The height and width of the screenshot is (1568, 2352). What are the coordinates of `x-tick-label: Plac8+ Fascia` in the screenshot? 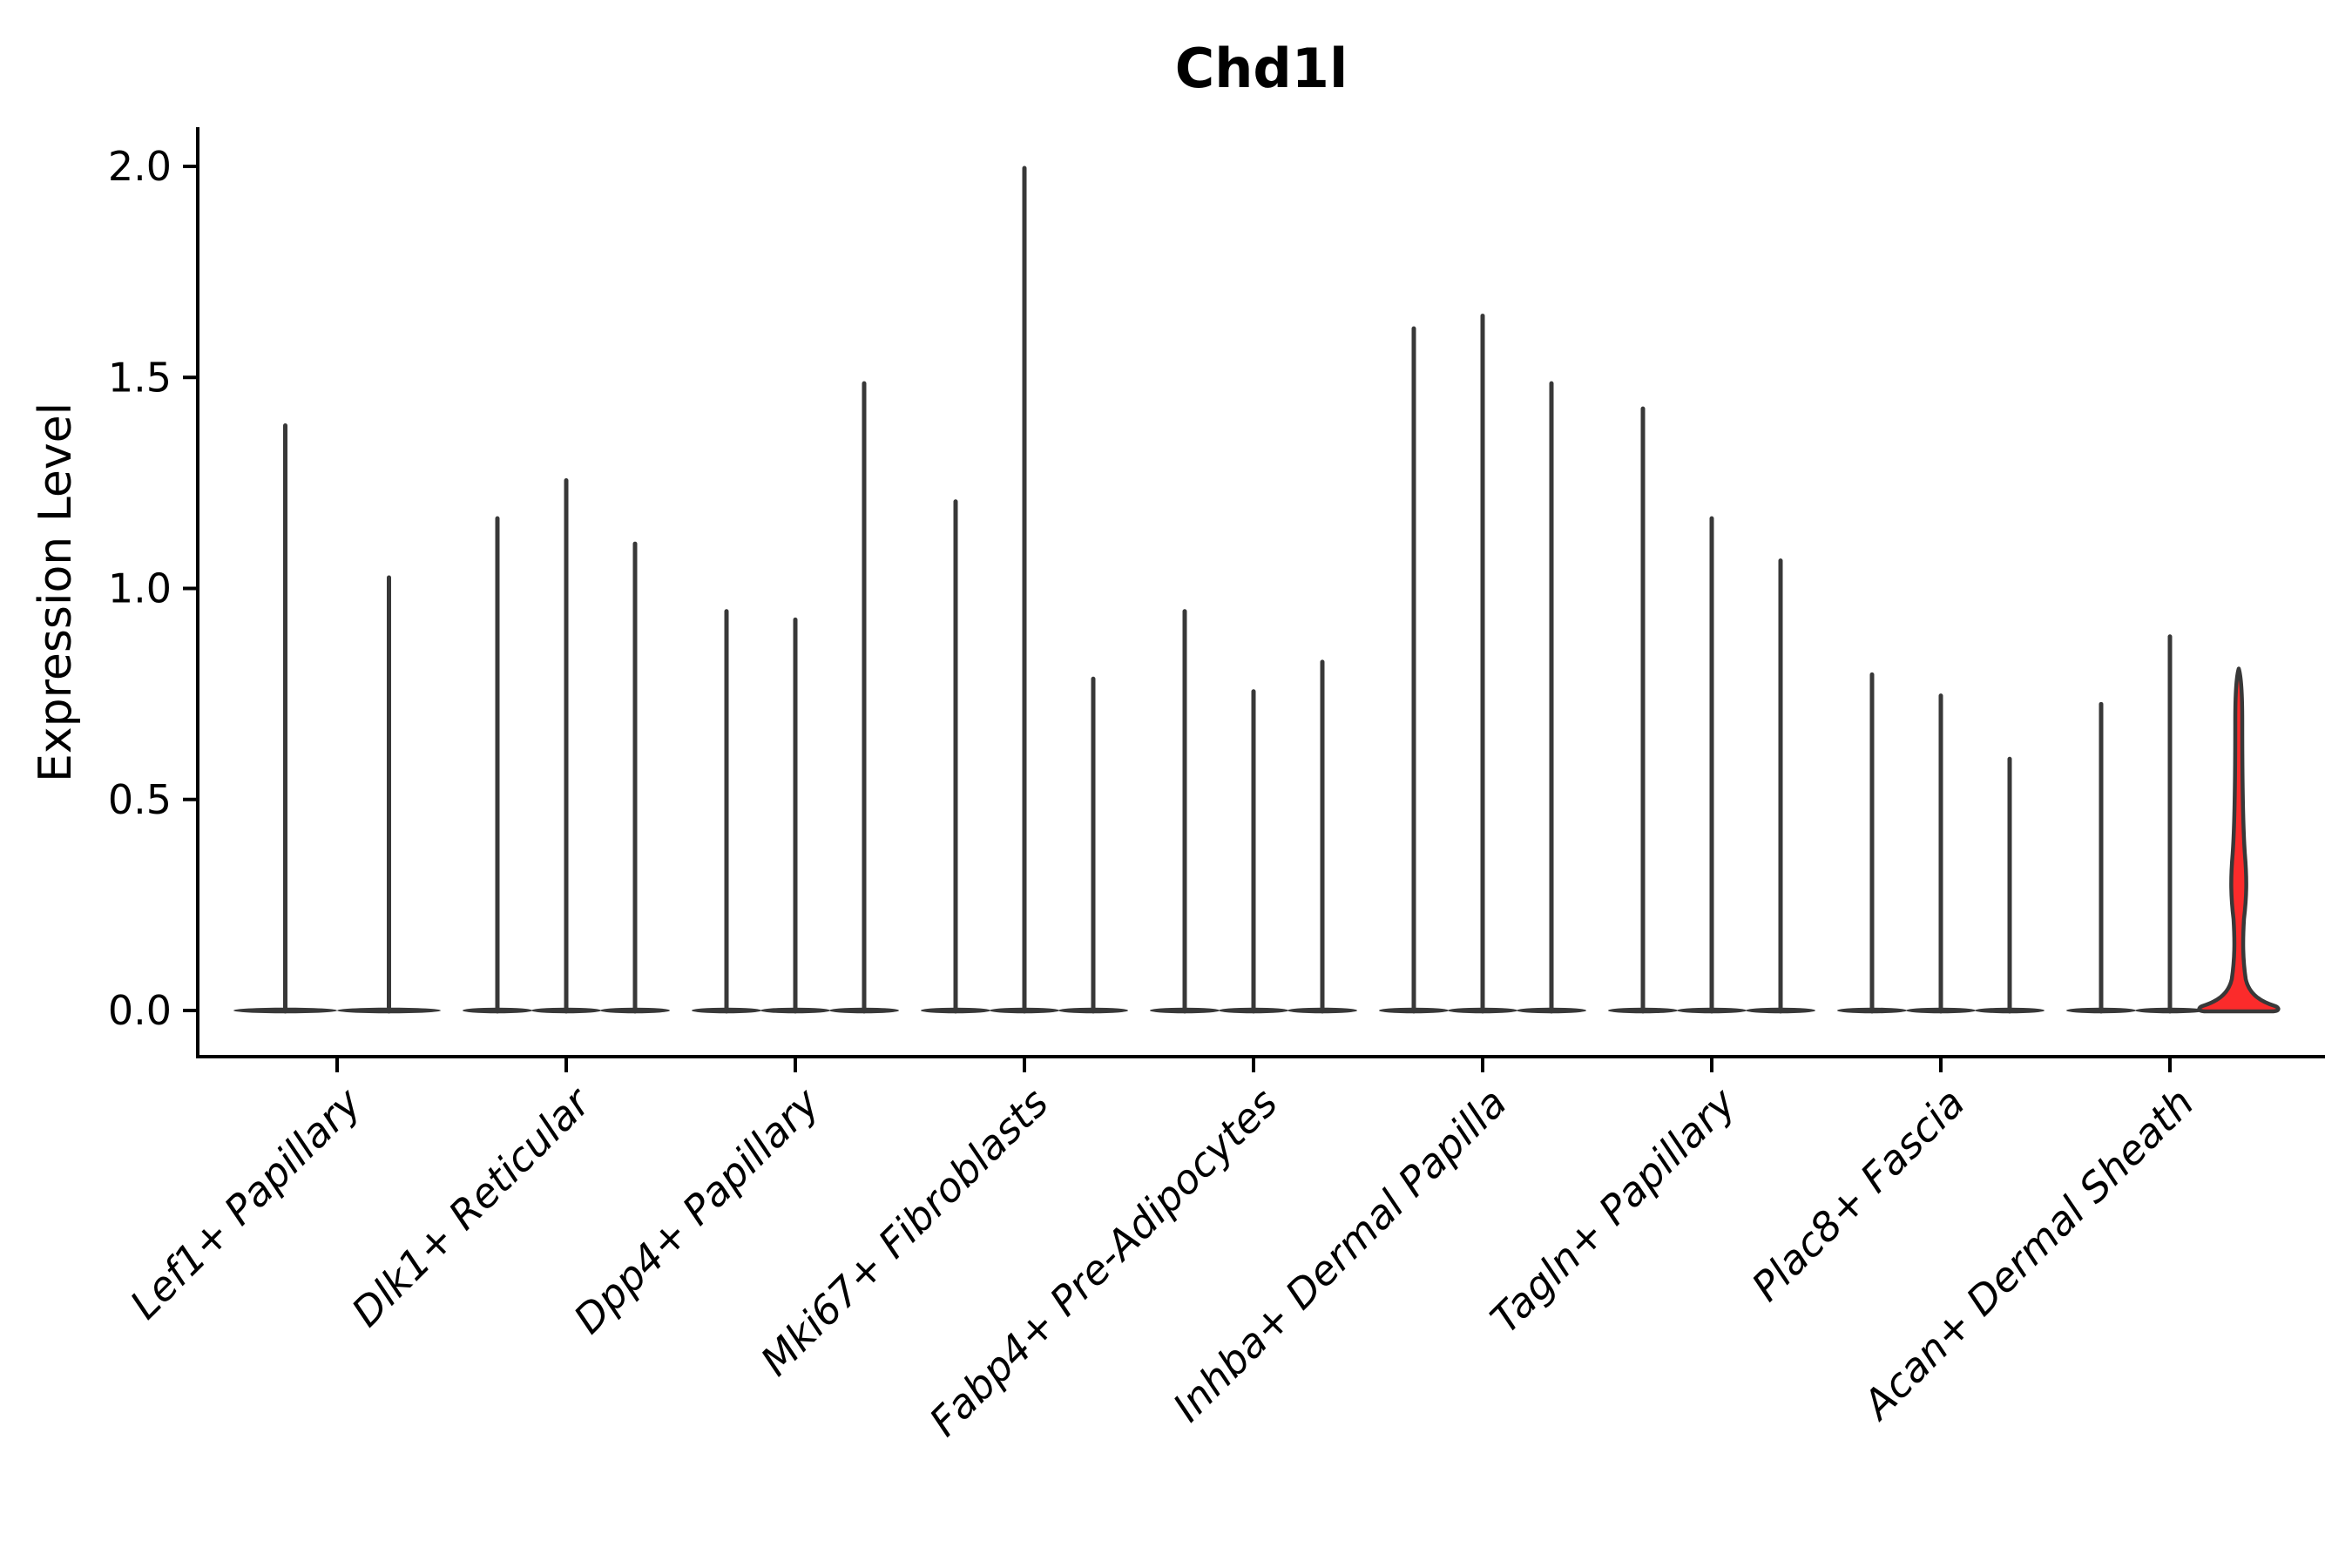 It's located at (1857, 1194).